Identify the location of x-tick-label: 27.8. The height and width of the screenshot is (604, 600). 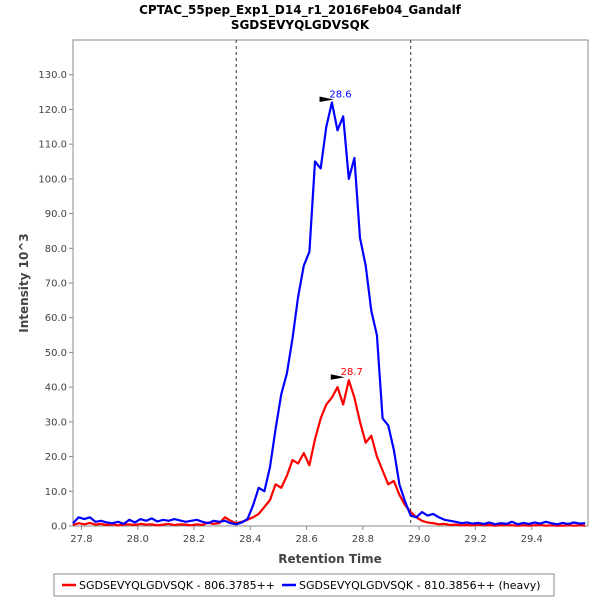
(81, 539).